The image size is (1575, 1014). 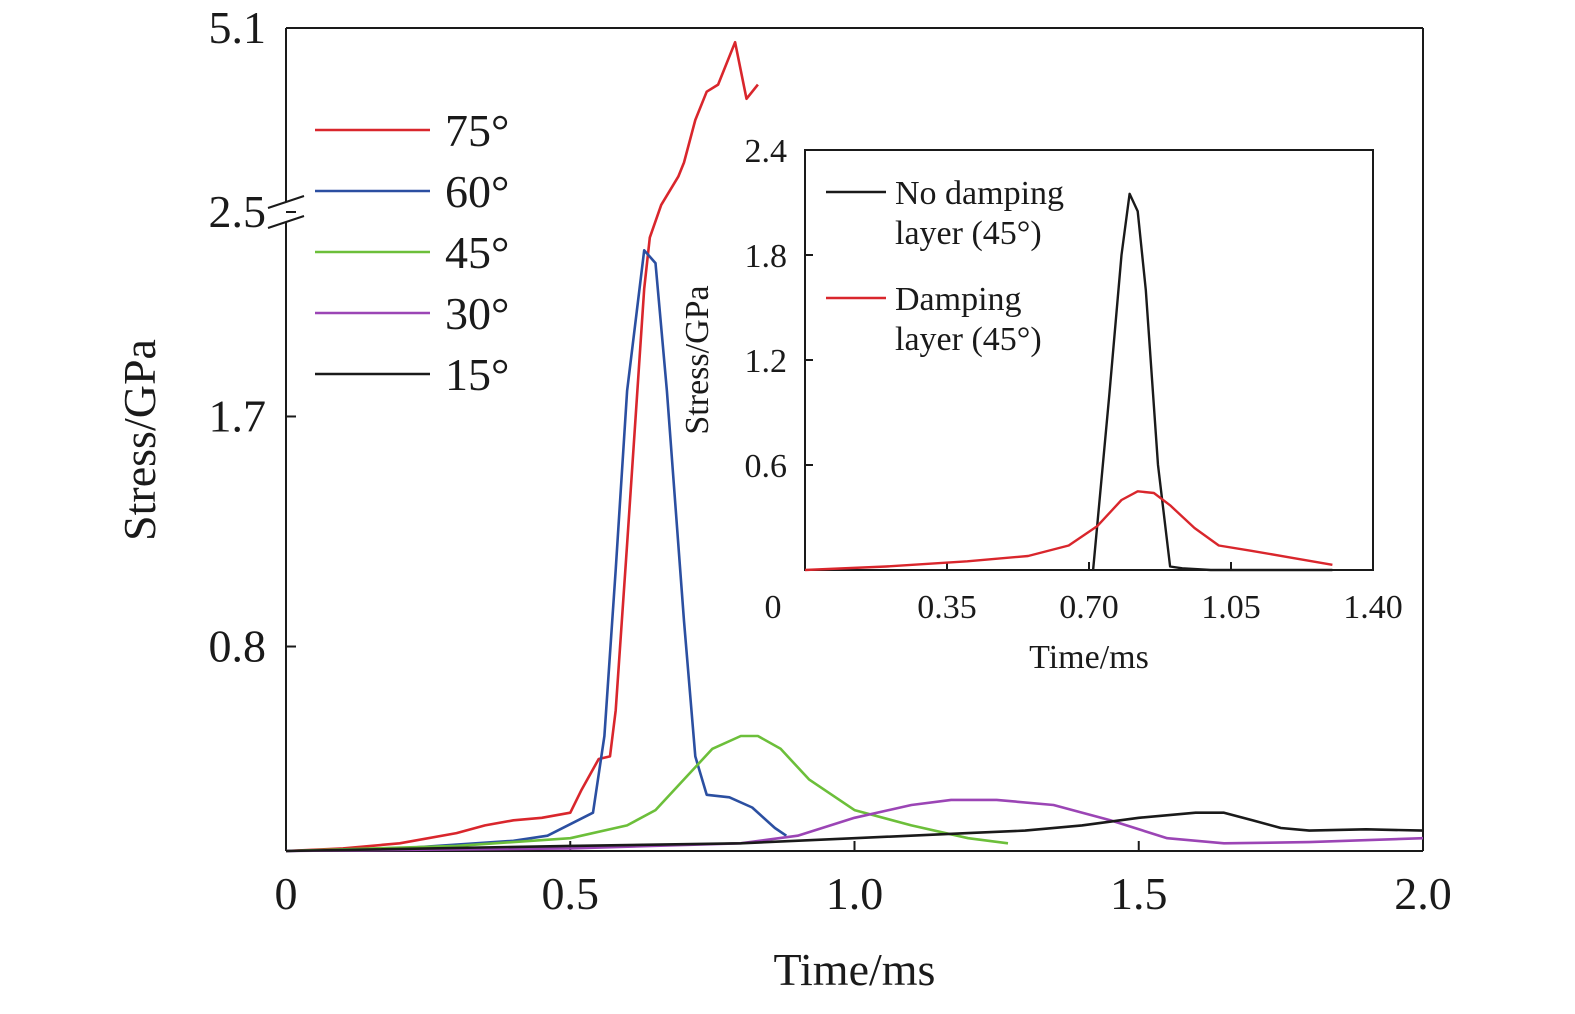 What do you see at coordinates (477, 374) in the screenshot?
I see `legend-label: 15°` at bounding box center [477, 374].